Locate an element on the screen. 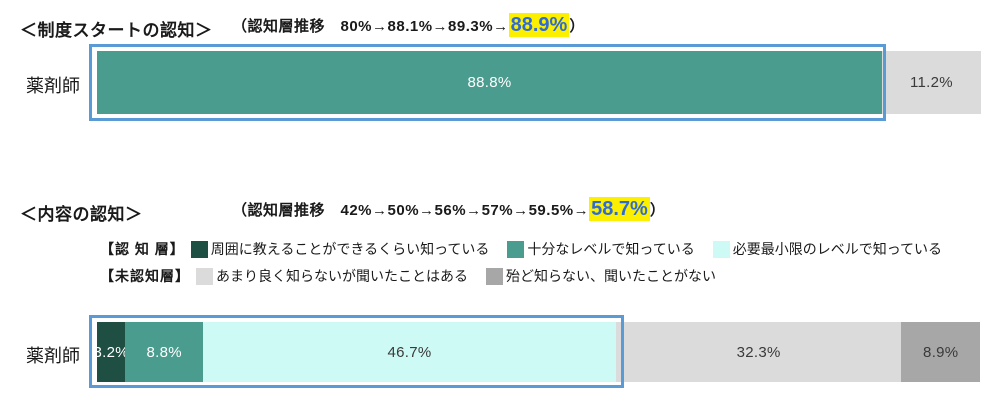 This screenshot has width=1000, height=413. bar-segment-8.9%: 8.9% is located at coordinates (941, 352).